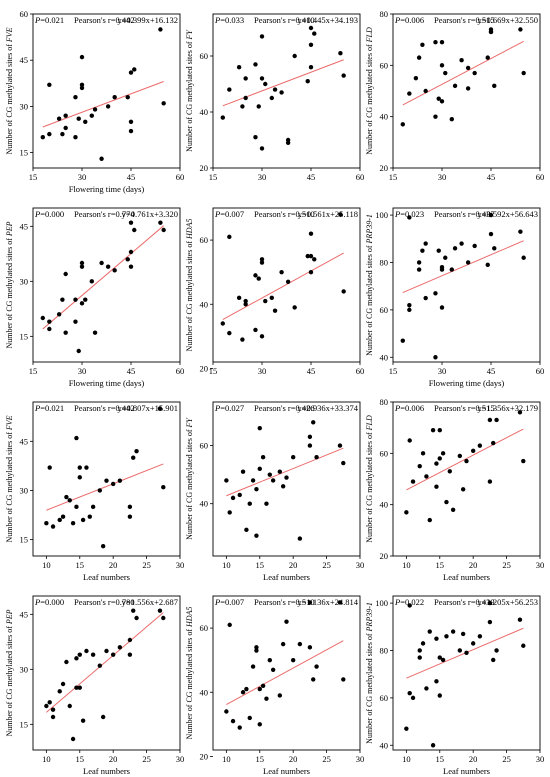  I want to click on y-tick-label: 30, so click(24, 281).